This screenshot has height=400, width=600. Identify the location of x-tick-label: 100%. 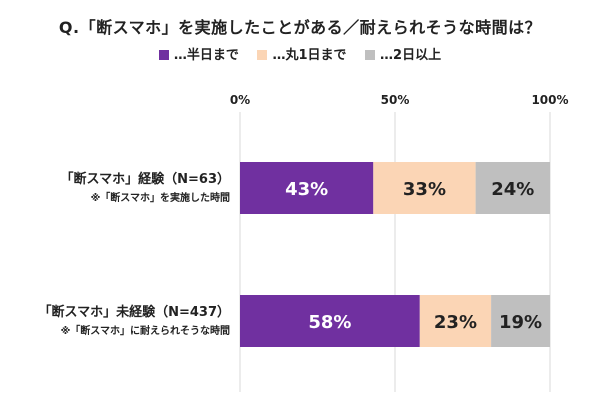
(549, 100).